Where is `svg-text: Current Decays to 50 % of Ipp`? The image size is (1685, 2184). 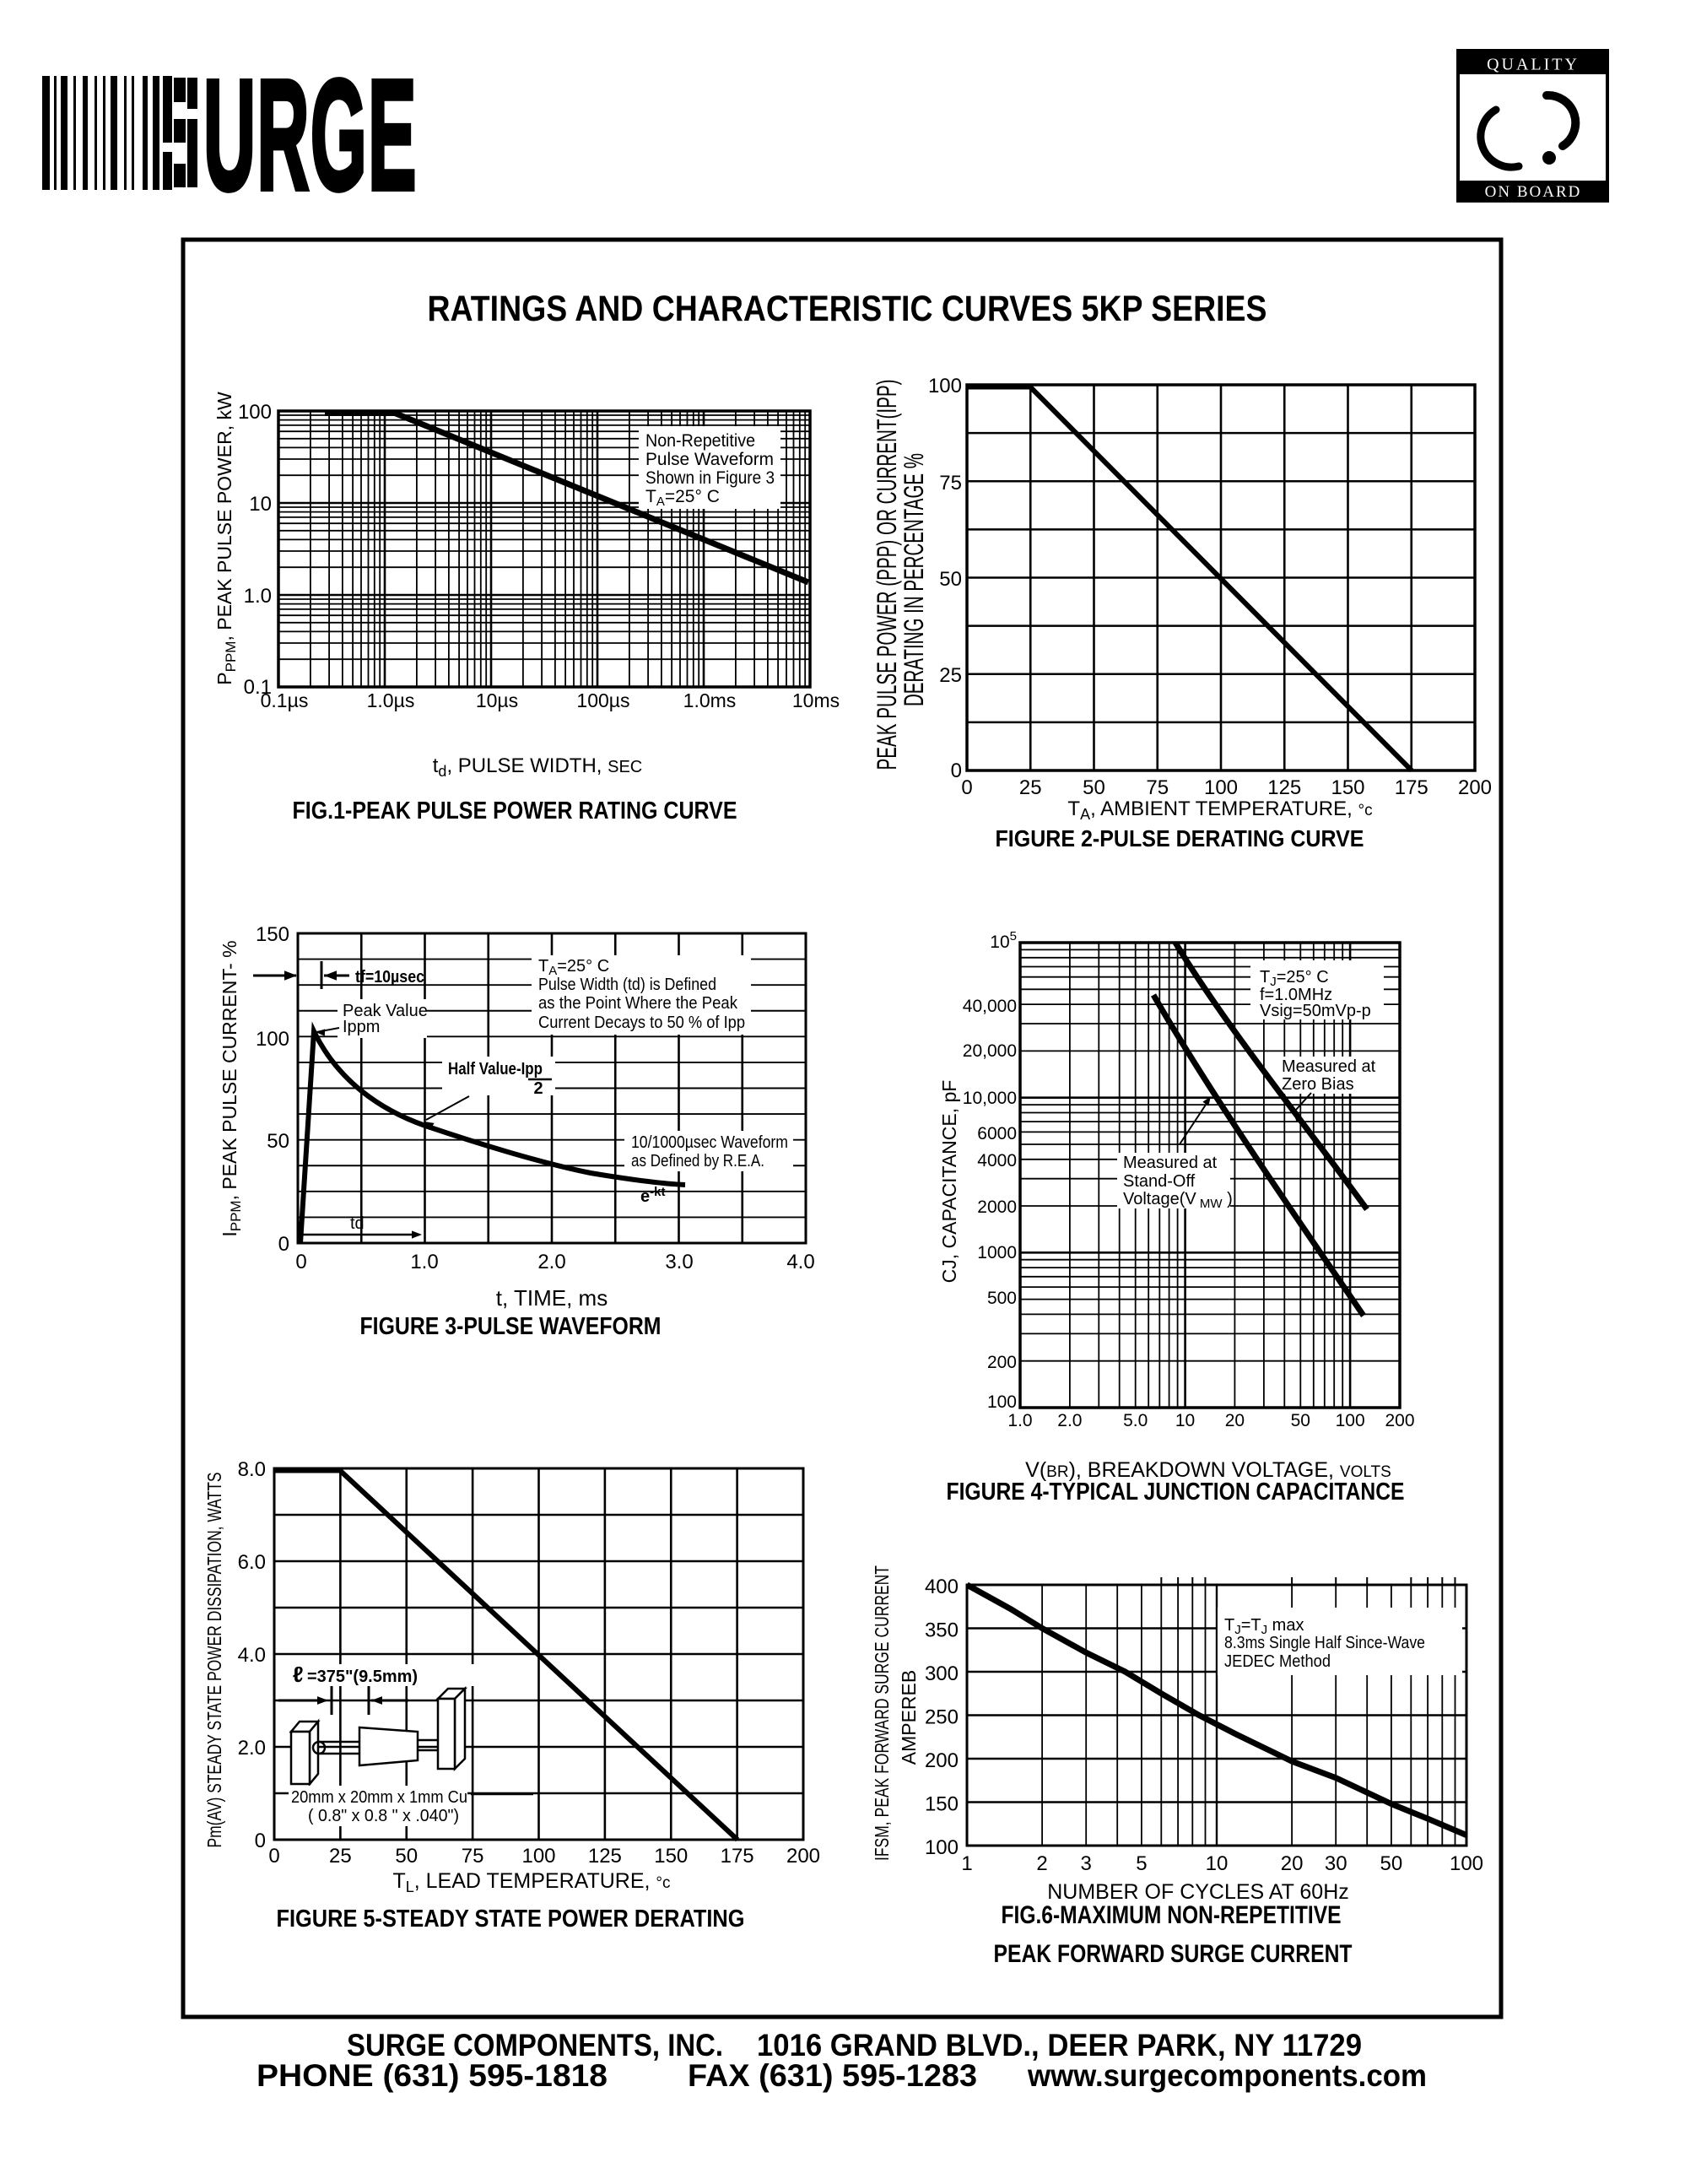 svg-text: Current Decays to 50 % of Ipp is located at coordinates (641, 1023).